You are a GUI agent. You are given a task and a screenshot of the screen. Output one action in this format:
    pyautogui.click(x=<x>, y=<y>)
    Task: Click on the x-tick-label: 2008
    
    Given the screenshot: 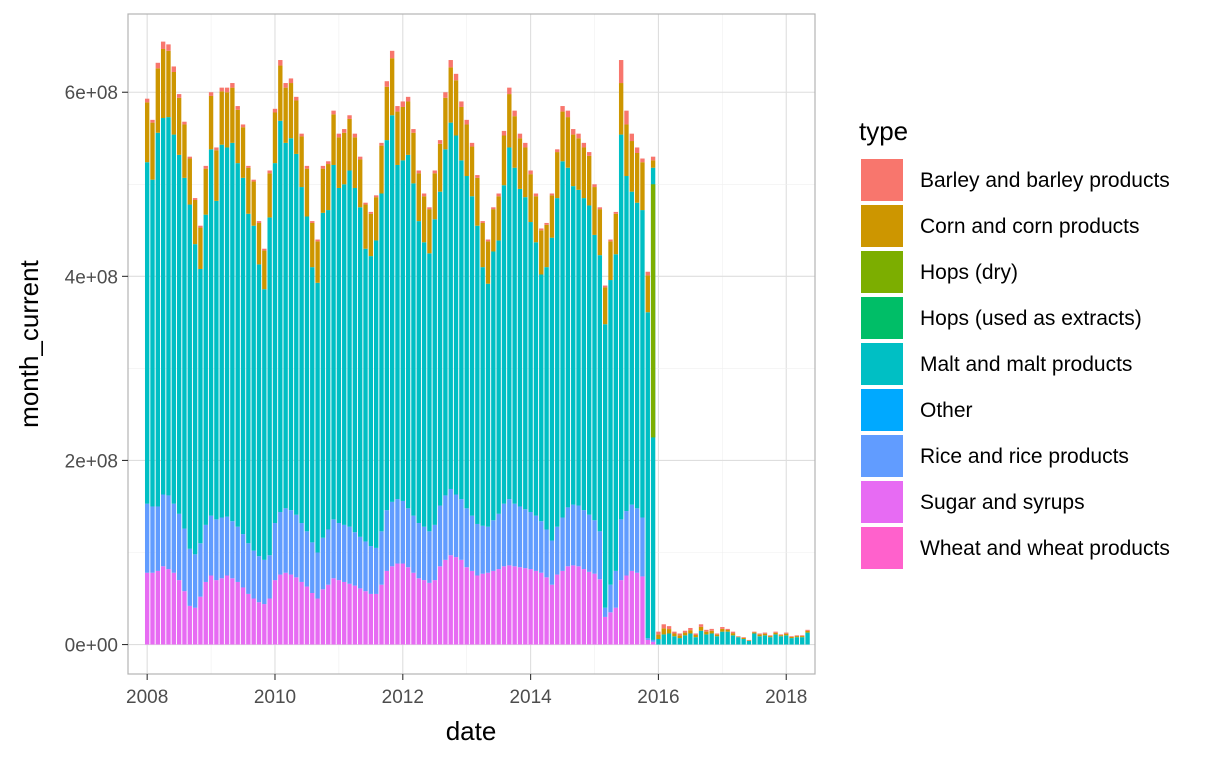 What is the action you would take?
    pyautogui.click(x=147, y=697)
    